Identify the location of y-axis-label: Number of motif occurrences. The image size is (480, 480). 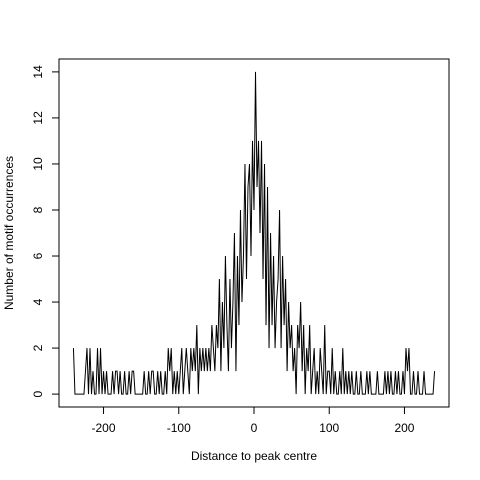
(9, 233).